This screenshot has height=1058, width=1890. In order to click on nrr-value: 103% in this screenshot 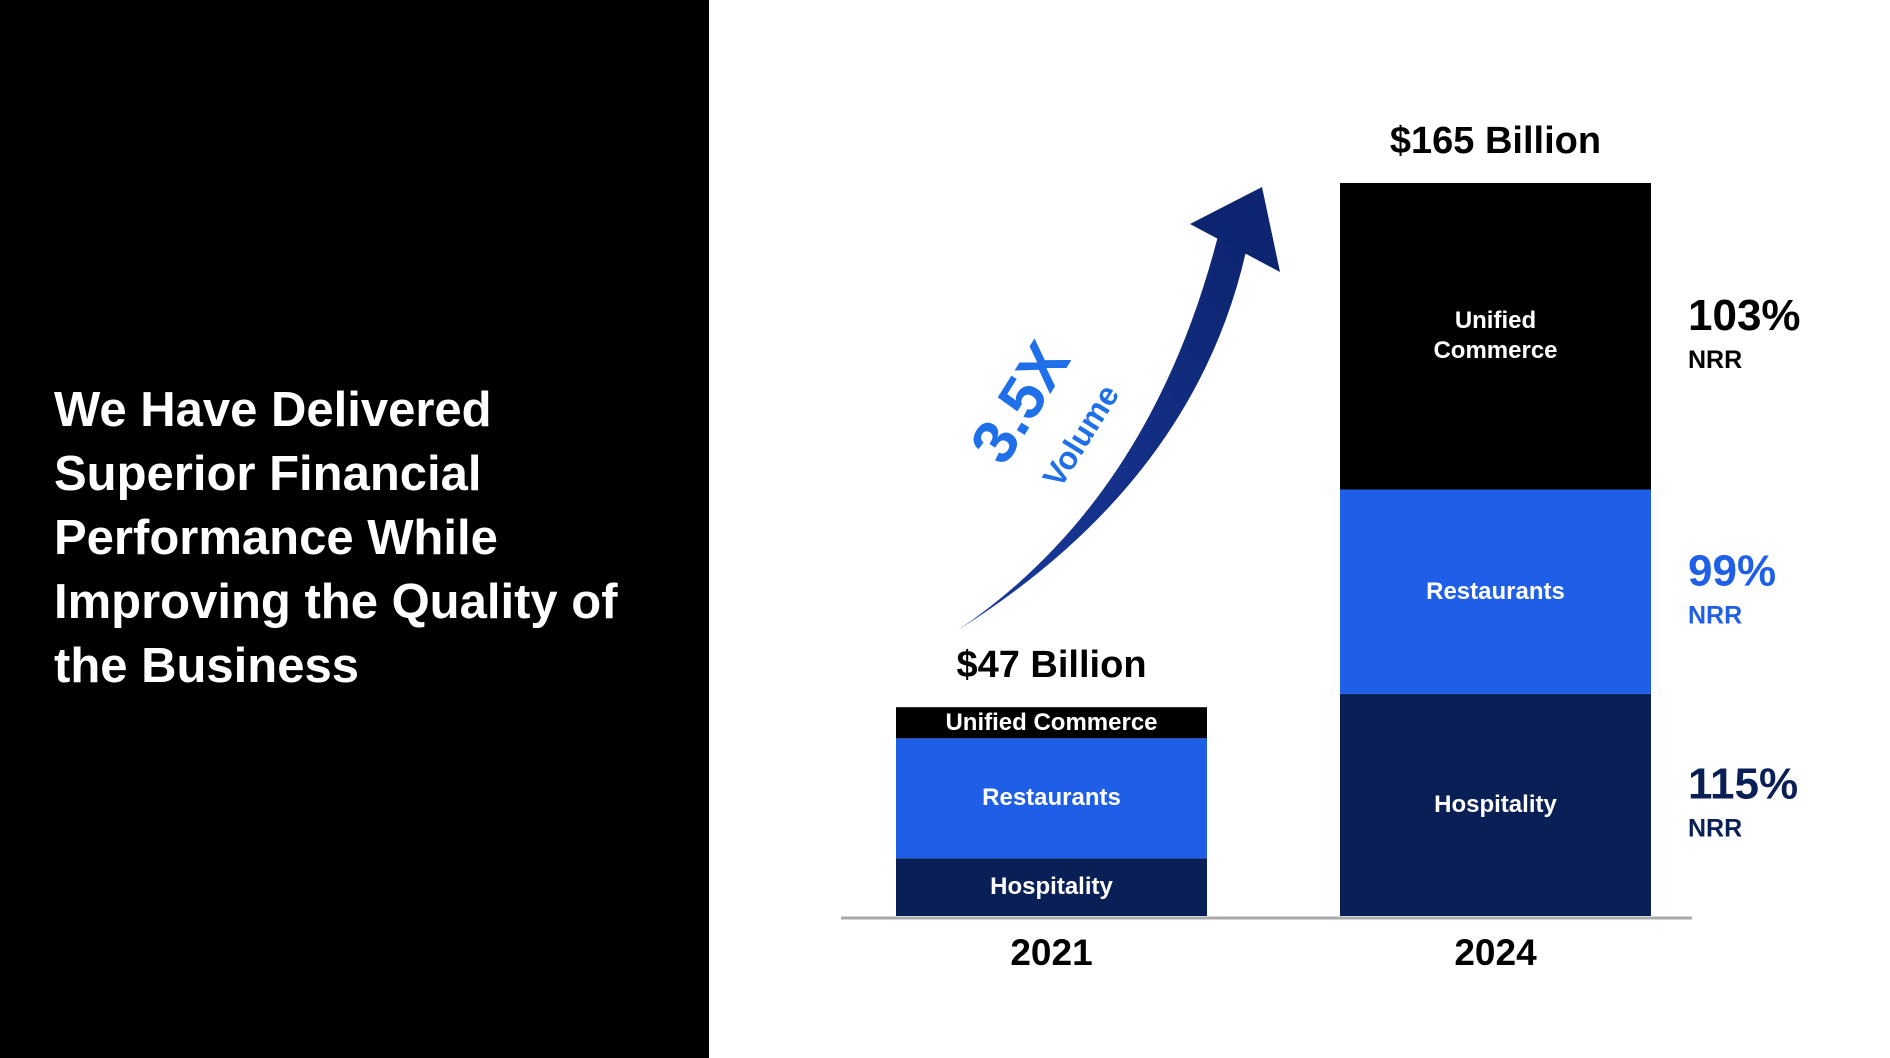, I will do `click(1744, 315)`.